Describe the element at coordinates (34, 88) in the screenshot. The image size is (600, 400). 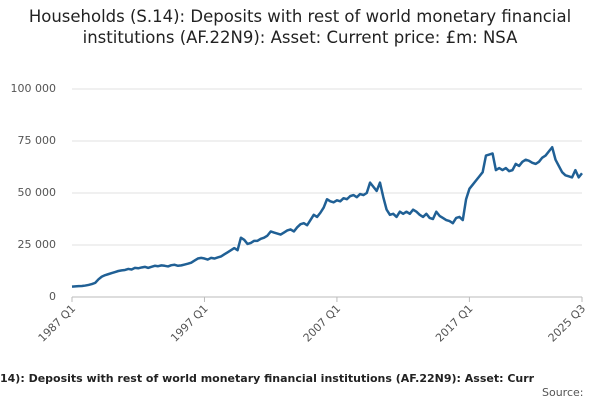
I see `y-tick-label: 100 000` at that location.